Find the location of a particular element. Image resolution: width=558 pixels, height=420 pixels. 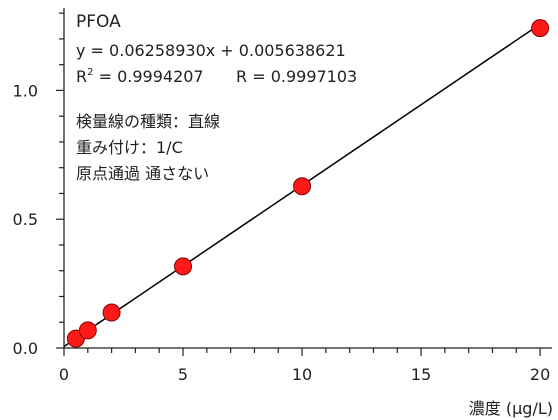

r-value: R = 0.9997103 is located at coordinates (296, 76).